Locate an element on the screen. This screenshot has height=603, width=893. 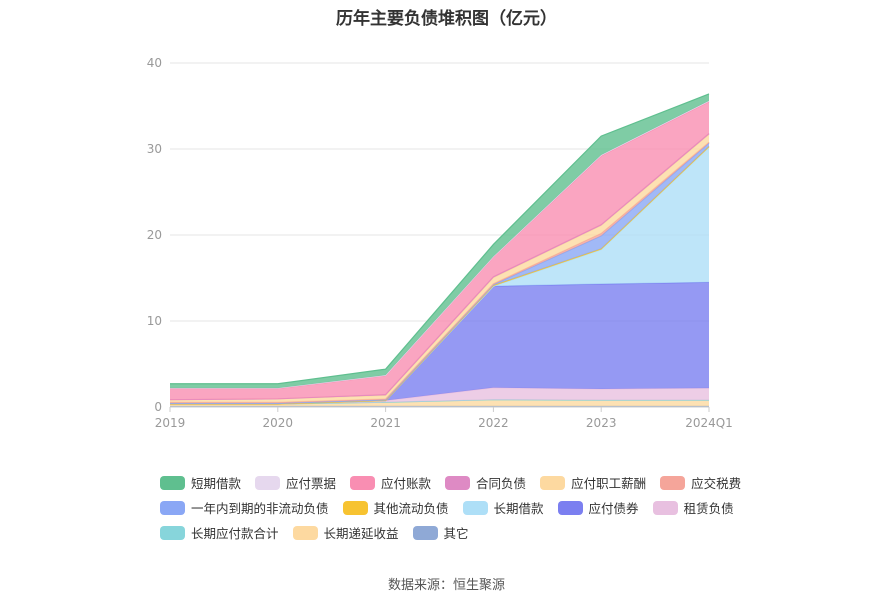
legend-item: 其他流动负债 is located at coordinates (395, 507).